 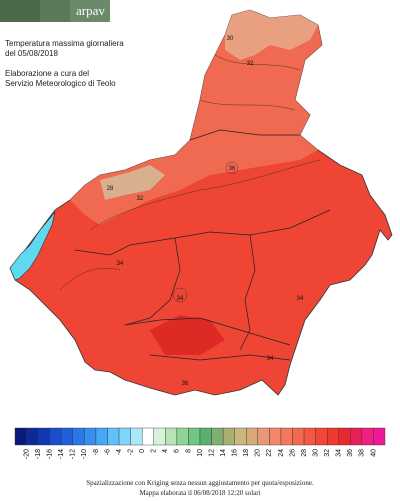 I want to click on legend-label: 36, so click(x=350, y=453).